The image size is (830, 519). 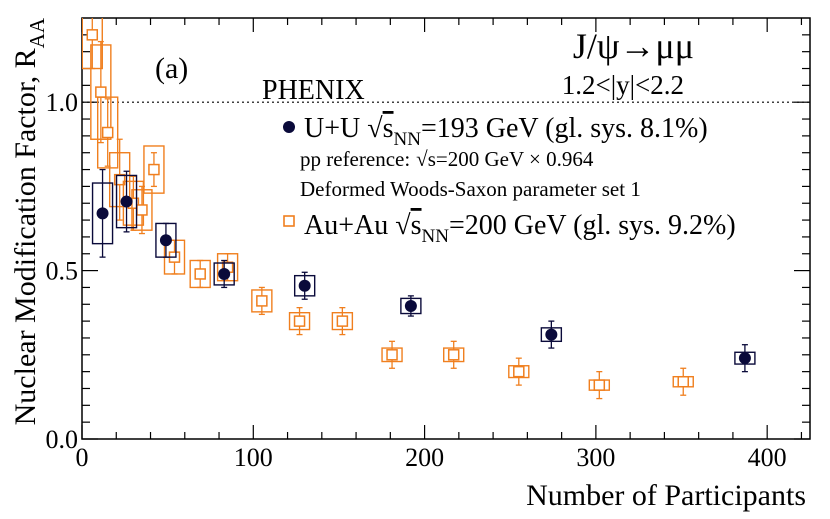 I want to click on x-tick-label: 200, so click(x=424, y=457).